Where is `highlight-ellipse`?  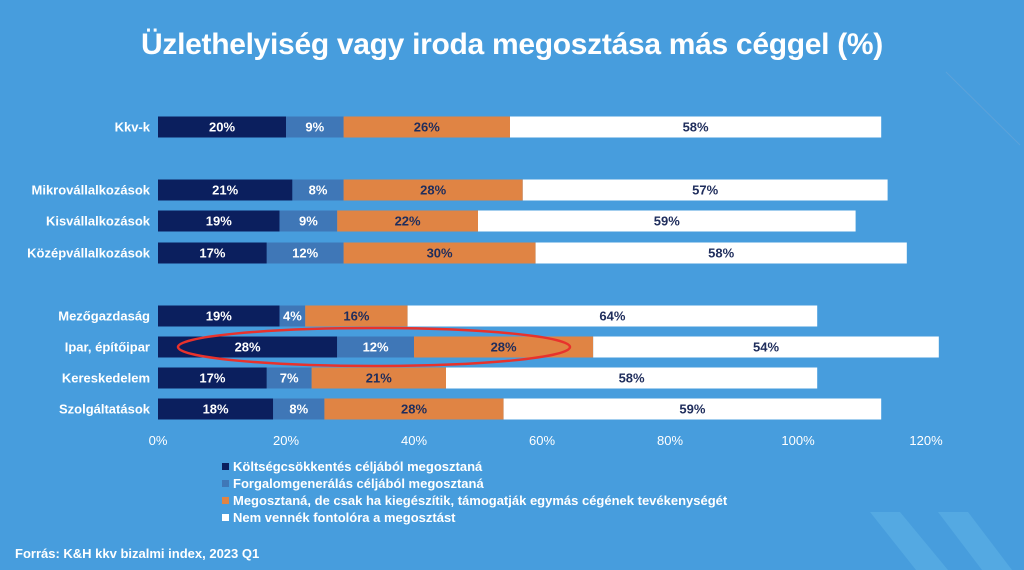 highlight-ellipse is located at coordinates (374, 347).